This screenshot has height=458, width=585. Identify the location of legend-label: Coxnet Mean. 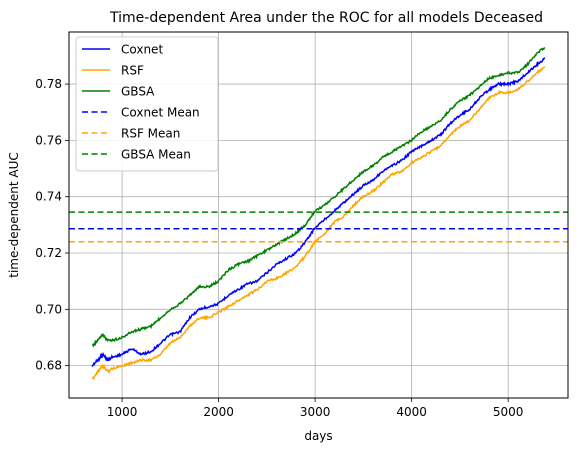
(160, 113).